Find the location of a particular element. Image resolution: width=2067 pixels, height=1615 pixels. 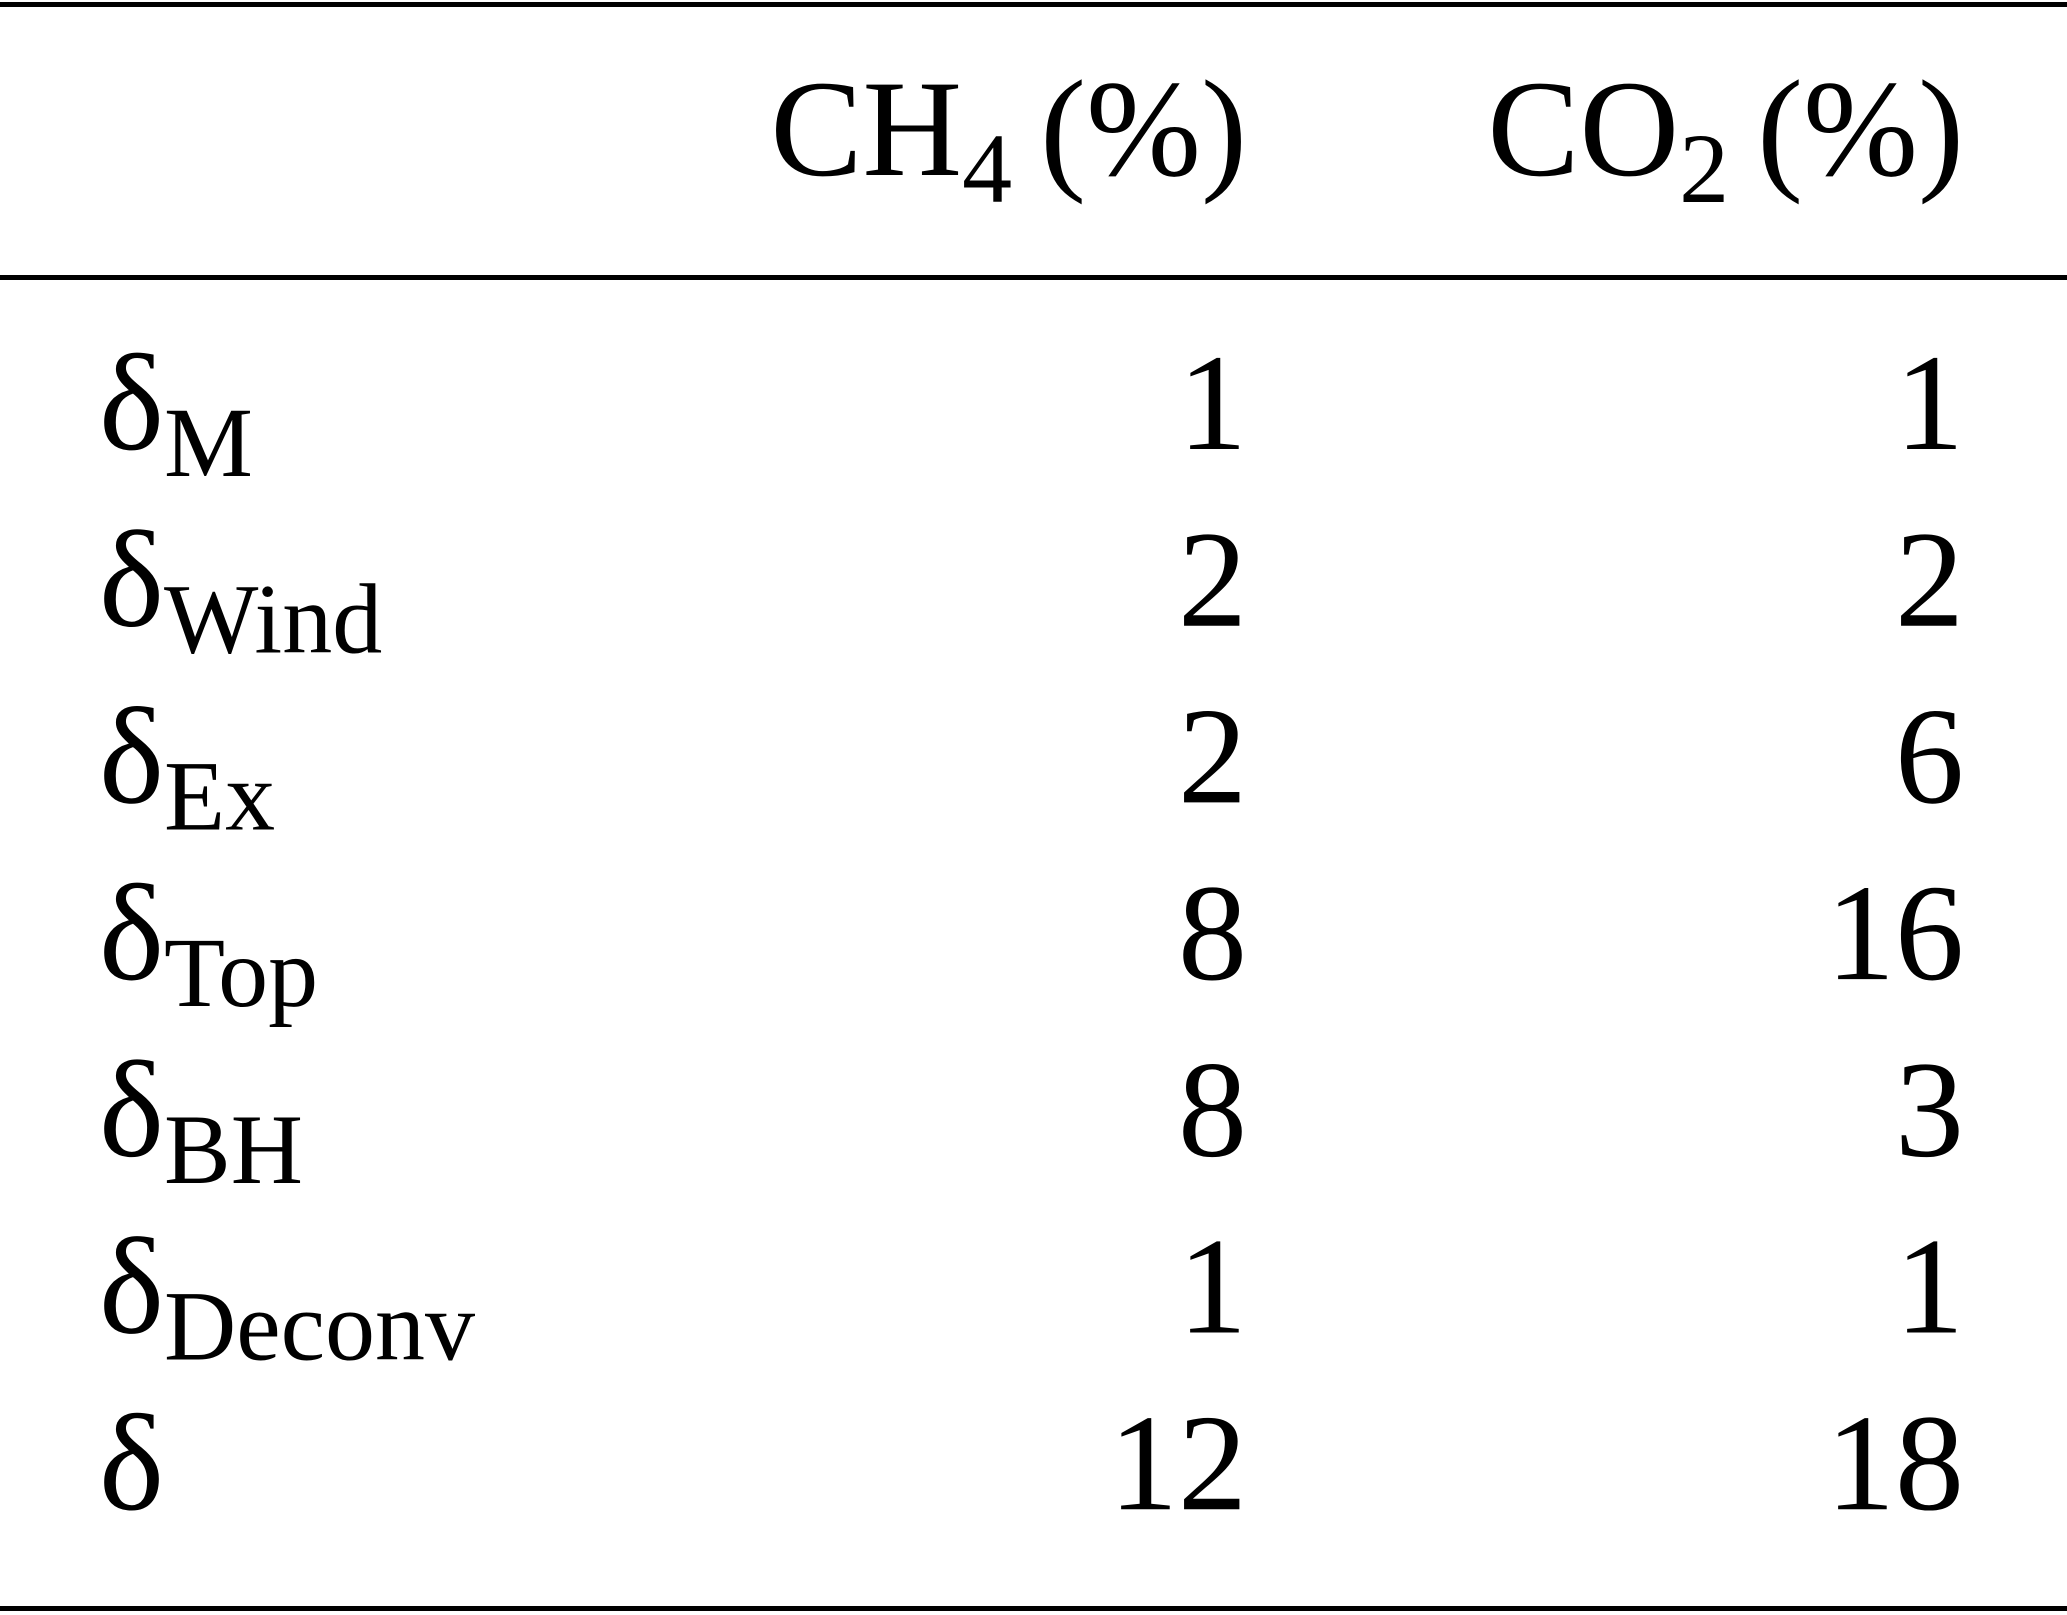

row-label: δWind is located at coordinates (240, 589).